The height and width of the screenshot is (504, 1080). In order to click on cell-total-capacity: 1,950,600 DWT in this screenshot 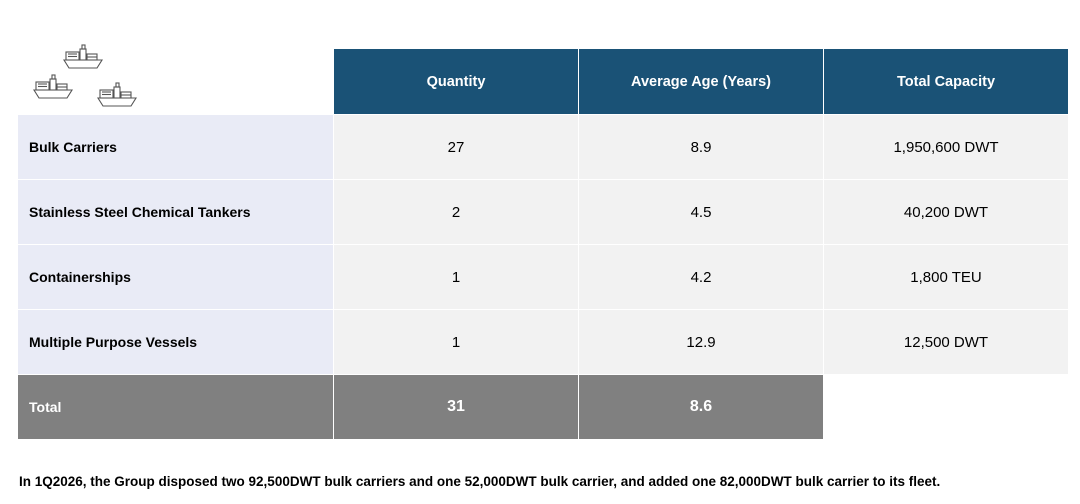, I will do `click(946, 147)`.